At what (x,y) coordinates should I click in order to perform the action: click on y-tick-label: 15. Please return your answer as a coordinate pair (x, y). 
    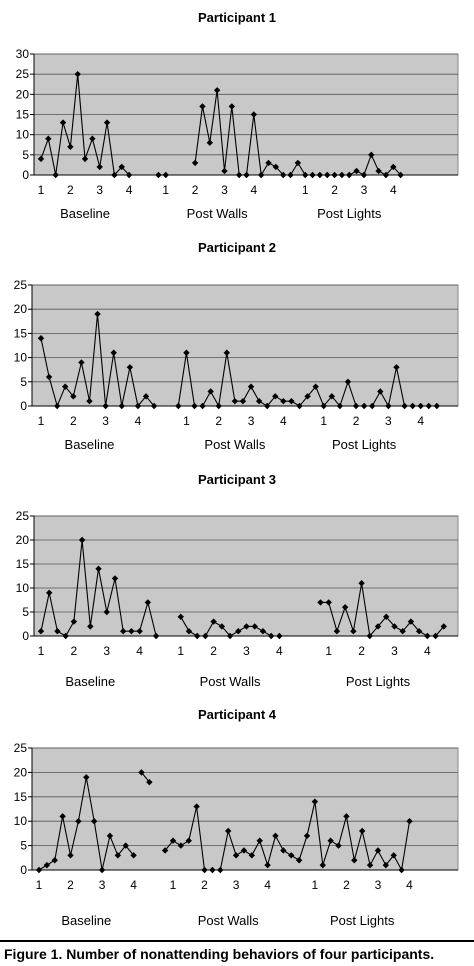
    Looking at the image, I should click on (23, 115).